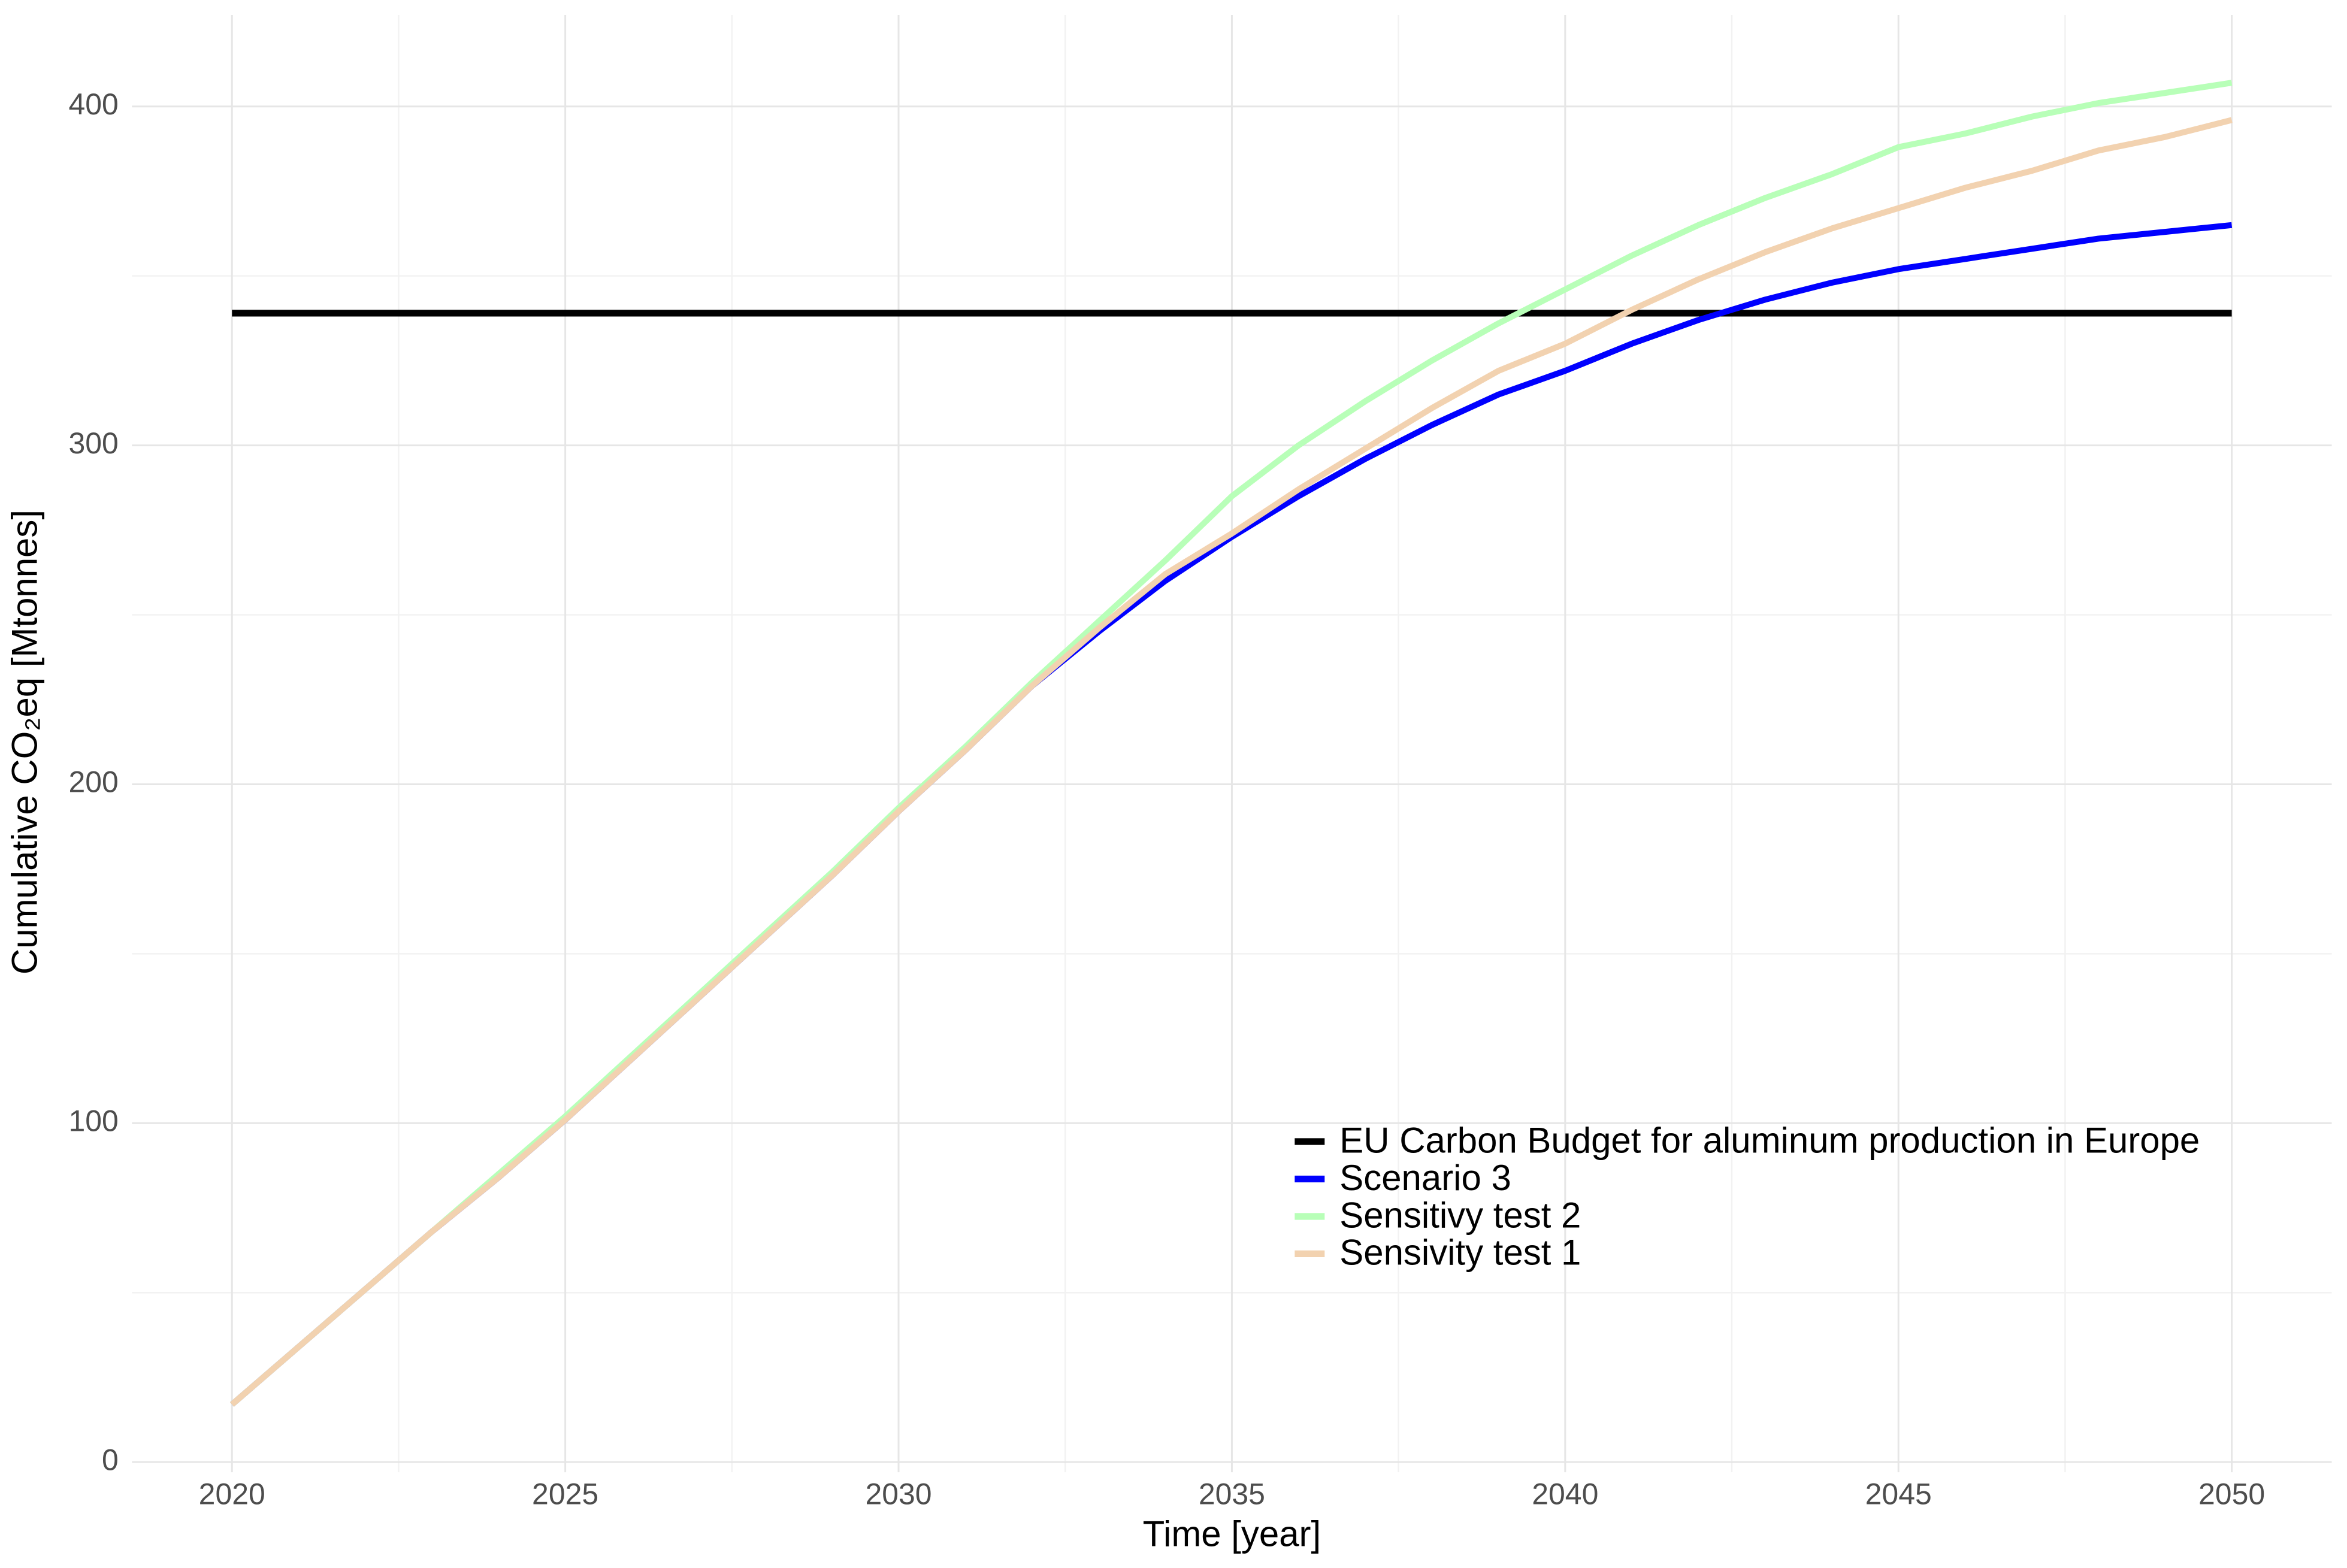 Image resolution: width=2347 pixels, height=1568 pixels. What do you see at coordinates (1460, 1215) in the screenshot?
I see `legend-label: Sensitivy test 2` at bounding box center [1460, 1215].